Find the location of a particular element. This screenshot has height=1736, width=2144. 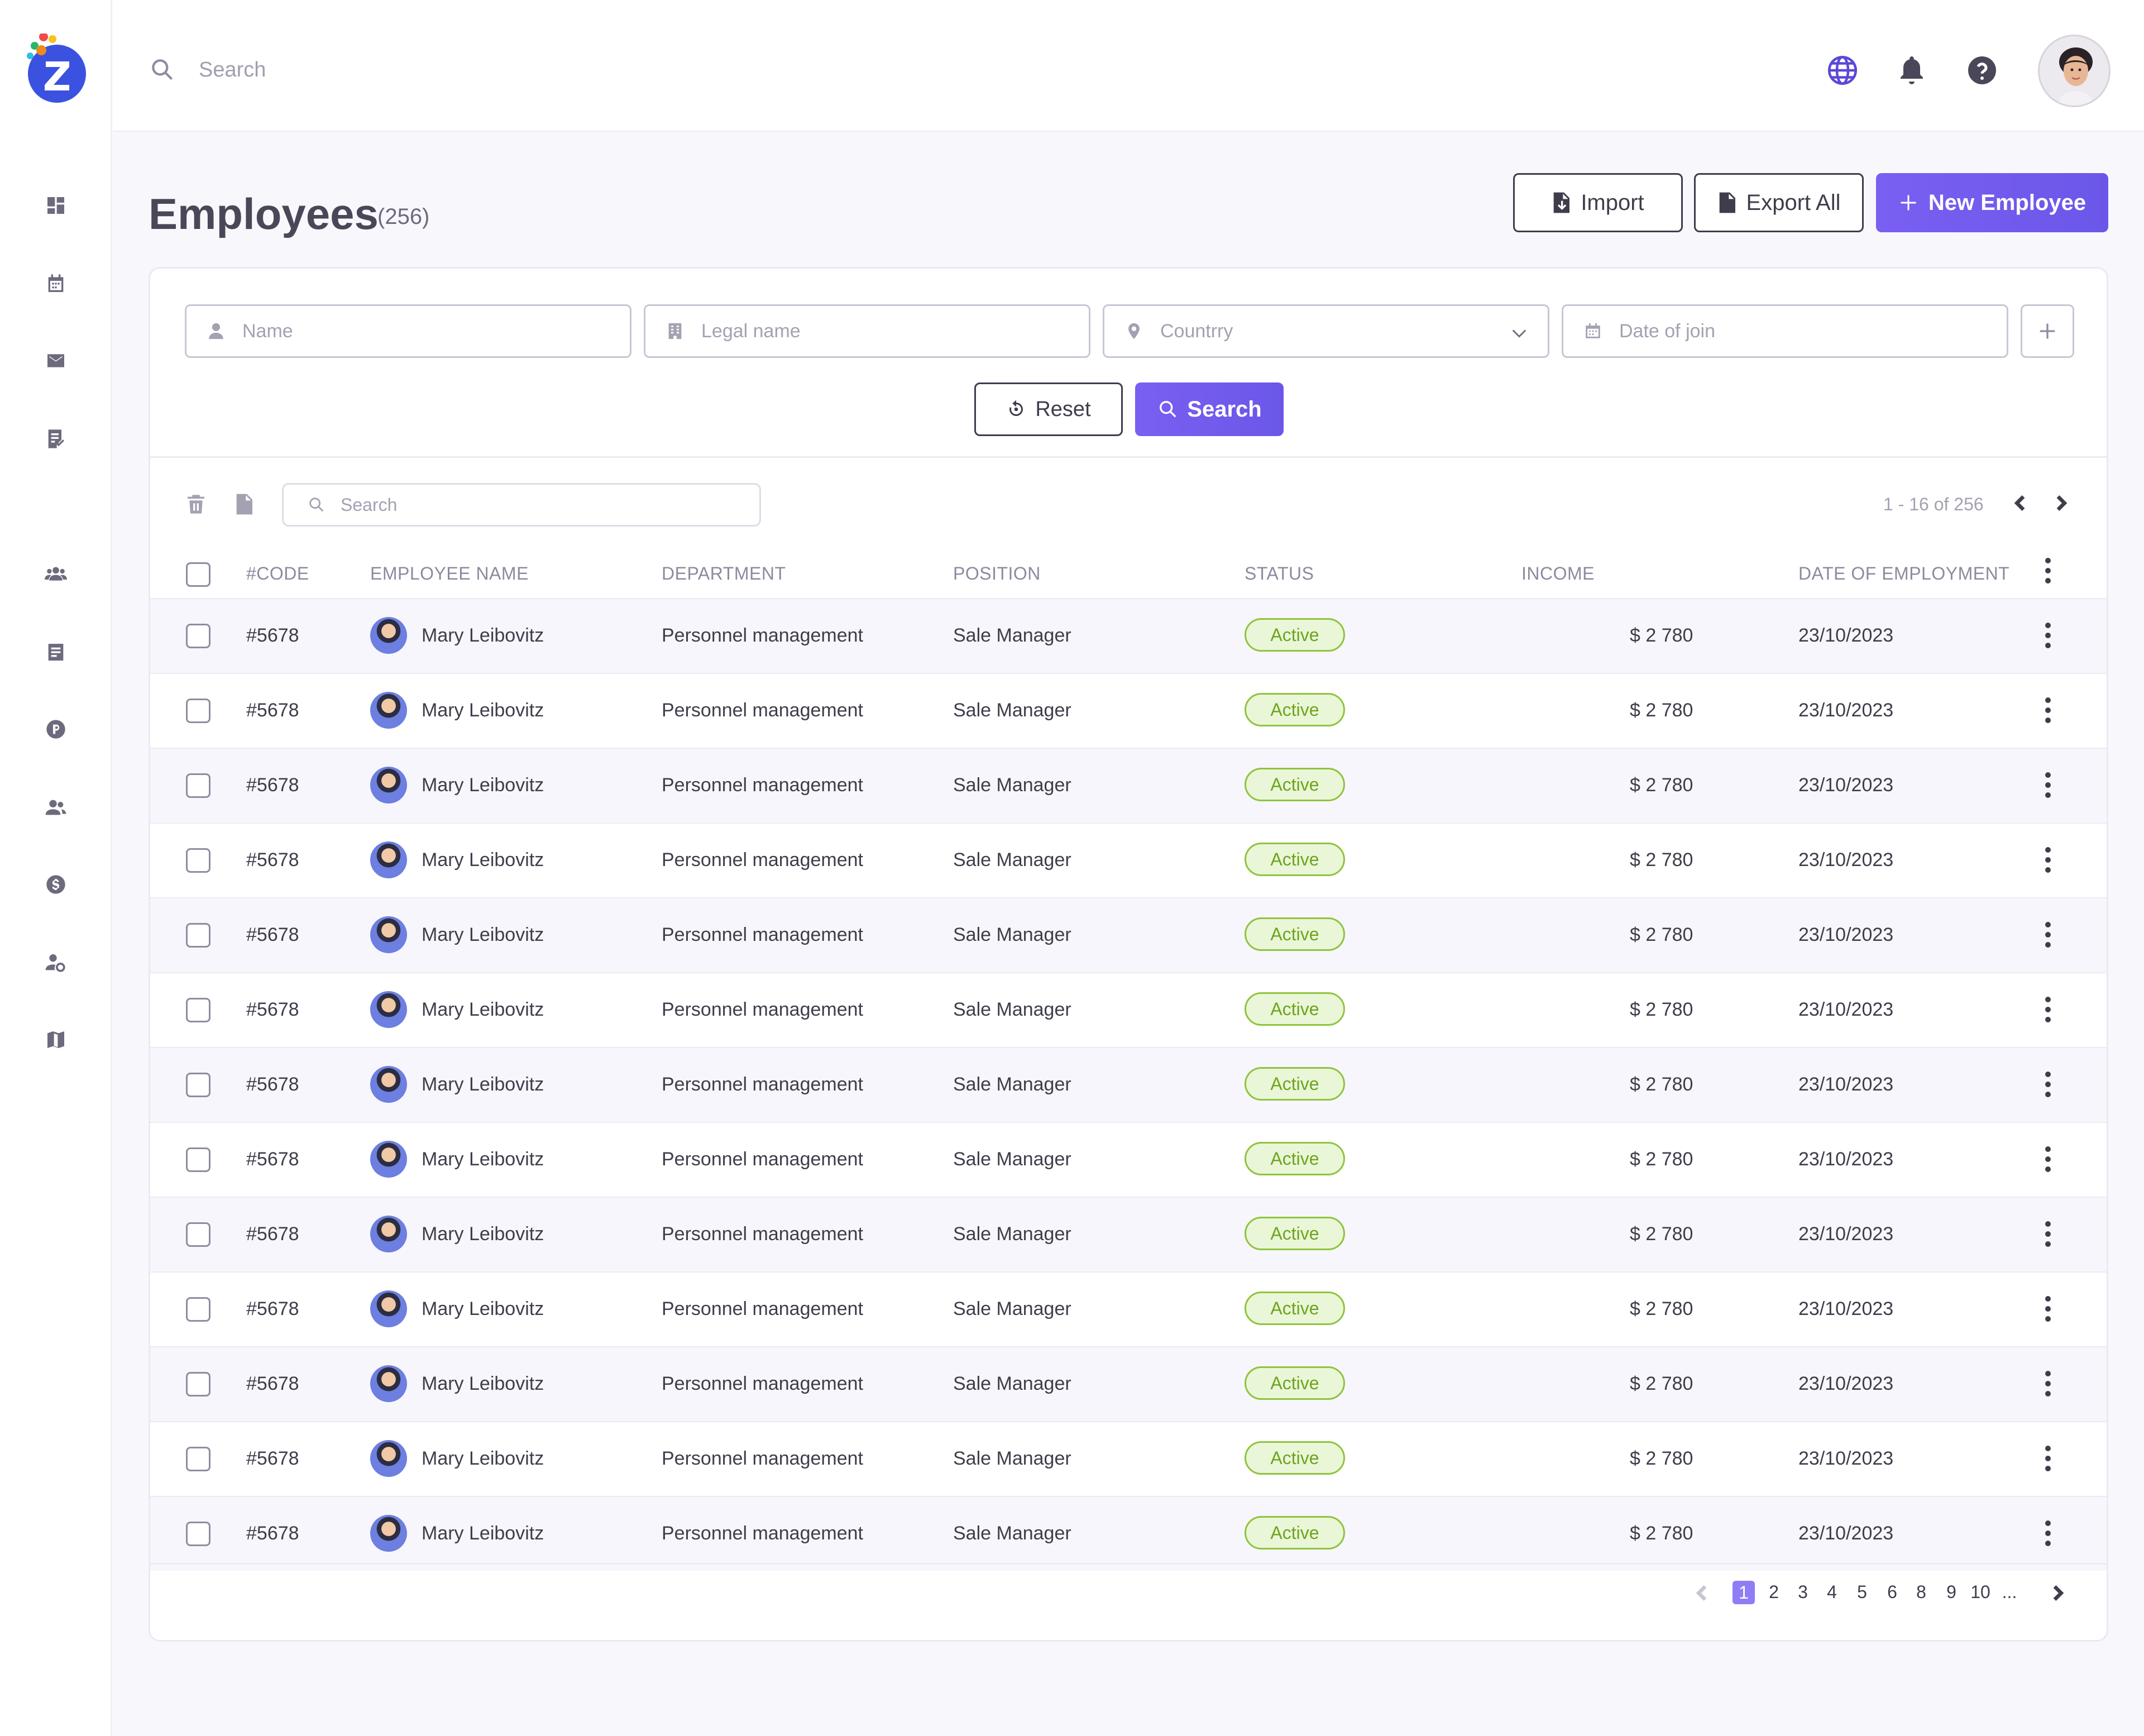

name-filter-field: Name is located at coordinates (408, 331).